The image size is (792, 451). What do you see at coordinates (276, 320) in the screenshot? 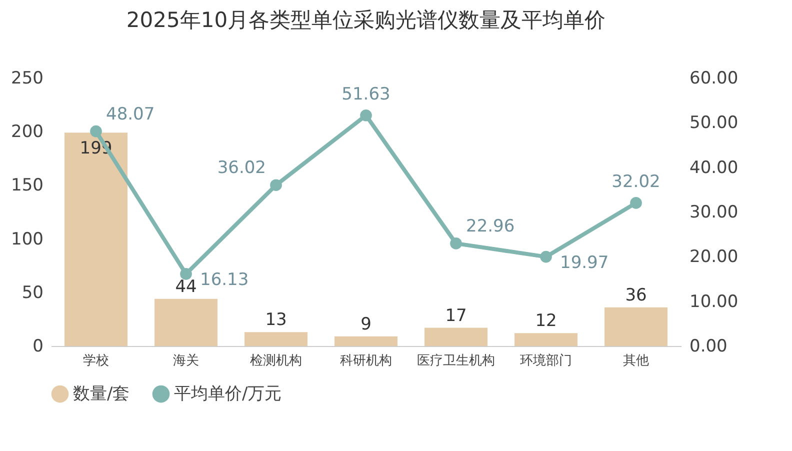
I see `data-label: 13` at bounding box center [276, 320].